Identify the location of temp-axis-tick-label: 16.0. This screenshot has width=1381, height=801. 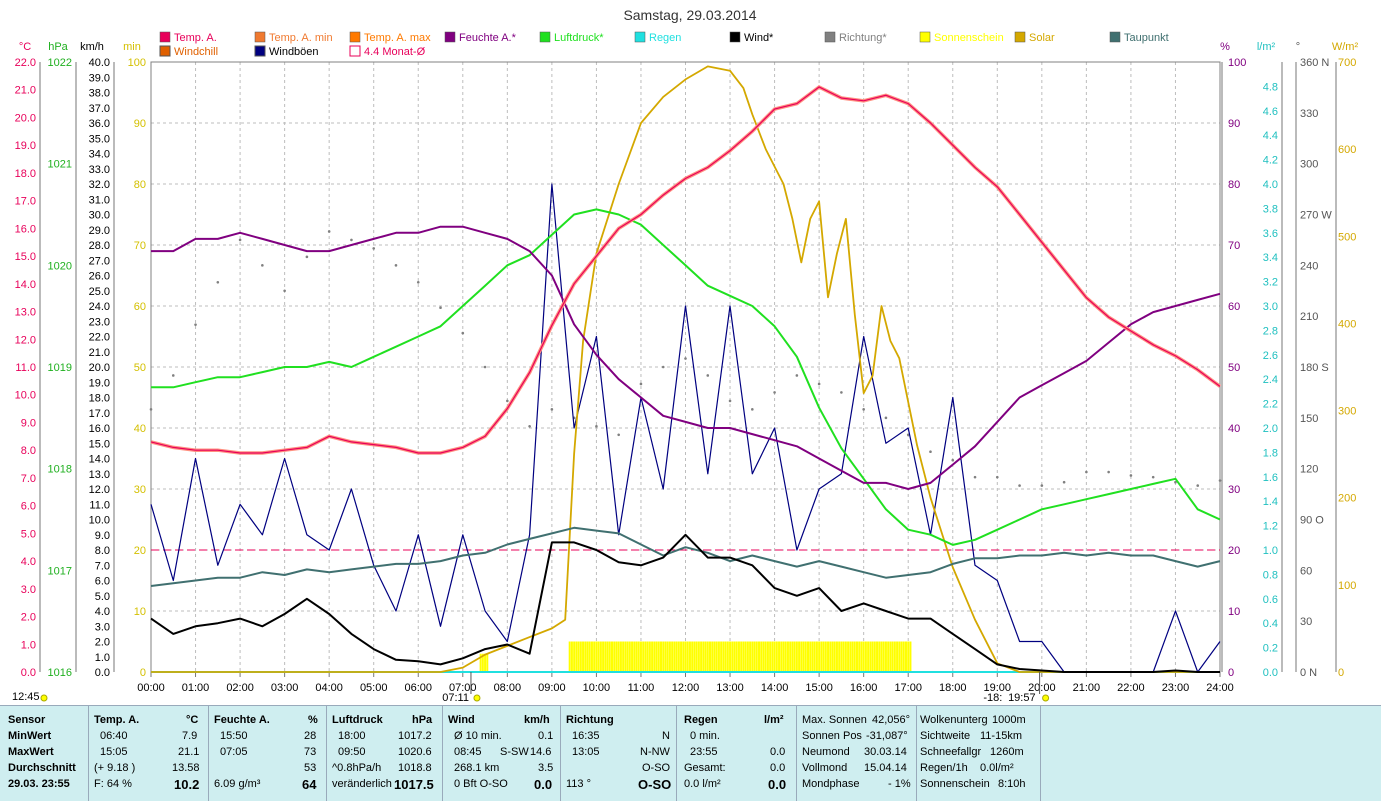
(25, 229).